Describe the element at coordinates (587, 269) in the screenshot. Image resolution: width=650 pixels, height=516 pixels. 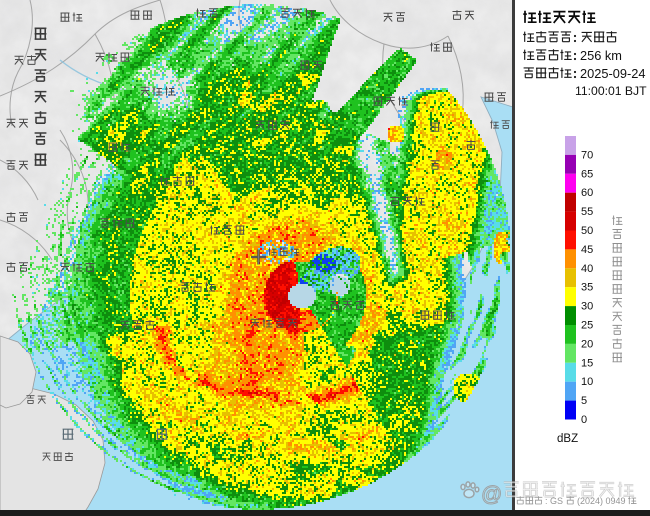
I see `svg-text: 40` at that location.